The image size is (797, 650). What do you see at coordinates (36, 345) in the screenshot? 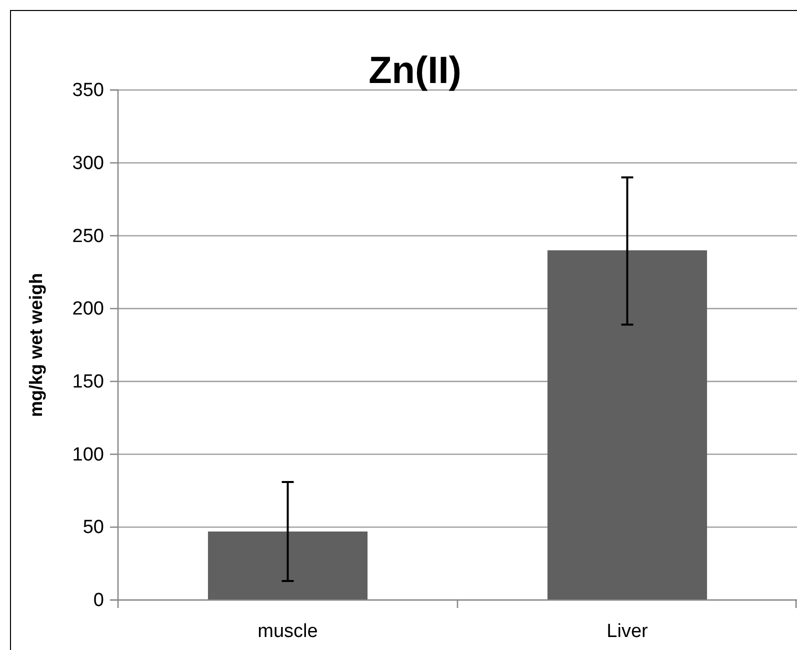
I see `y-axis-title: mg/kg wet weigh` at bounding box center [36, 345].